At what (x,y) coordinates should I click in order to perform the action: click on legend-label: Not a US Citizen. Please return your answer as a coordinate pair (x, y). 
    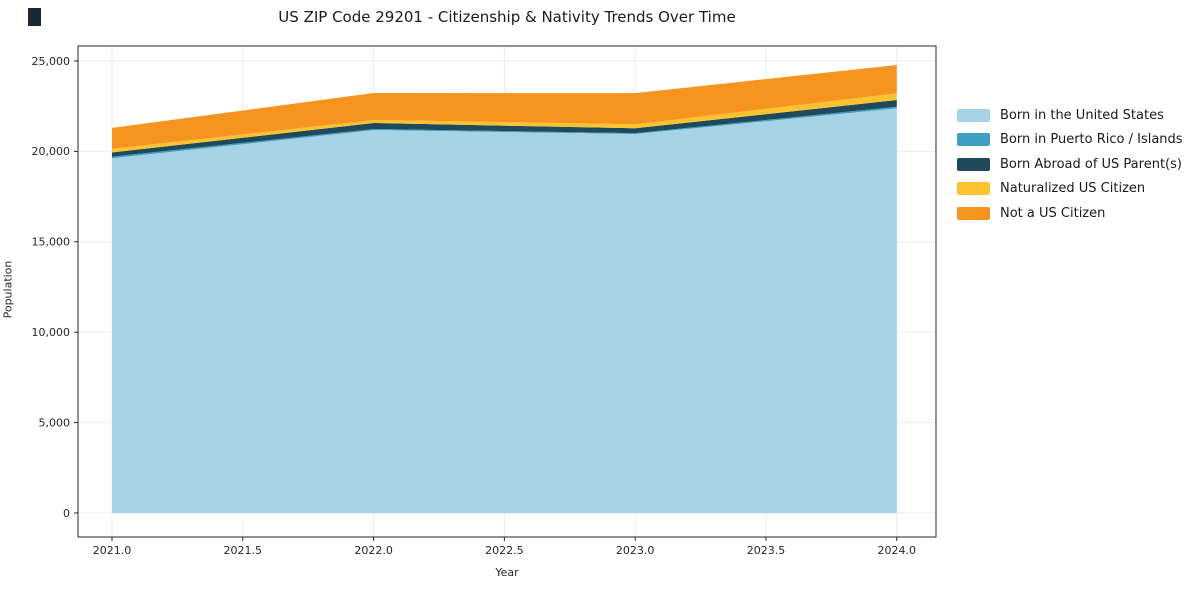
    Looking at the image, I should click on (1053, 213).